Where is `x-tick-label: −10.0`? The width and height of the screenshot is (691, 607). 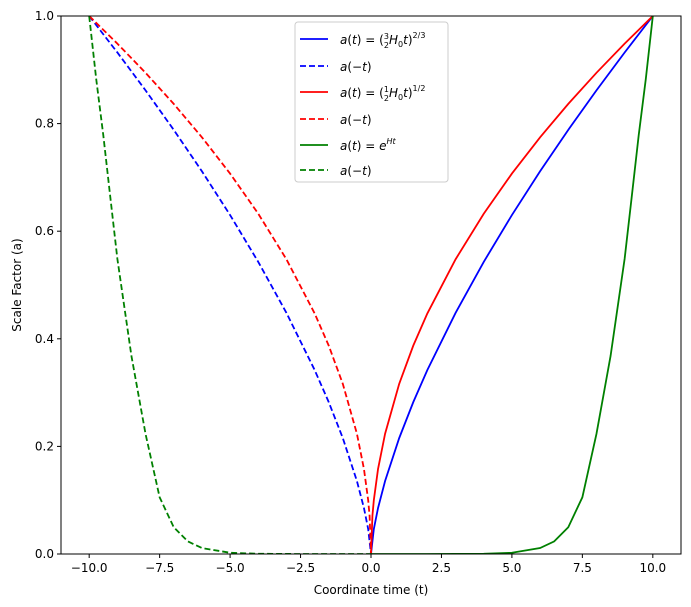 x-tick-label: −10.0 is located at coordinates (89, 568).